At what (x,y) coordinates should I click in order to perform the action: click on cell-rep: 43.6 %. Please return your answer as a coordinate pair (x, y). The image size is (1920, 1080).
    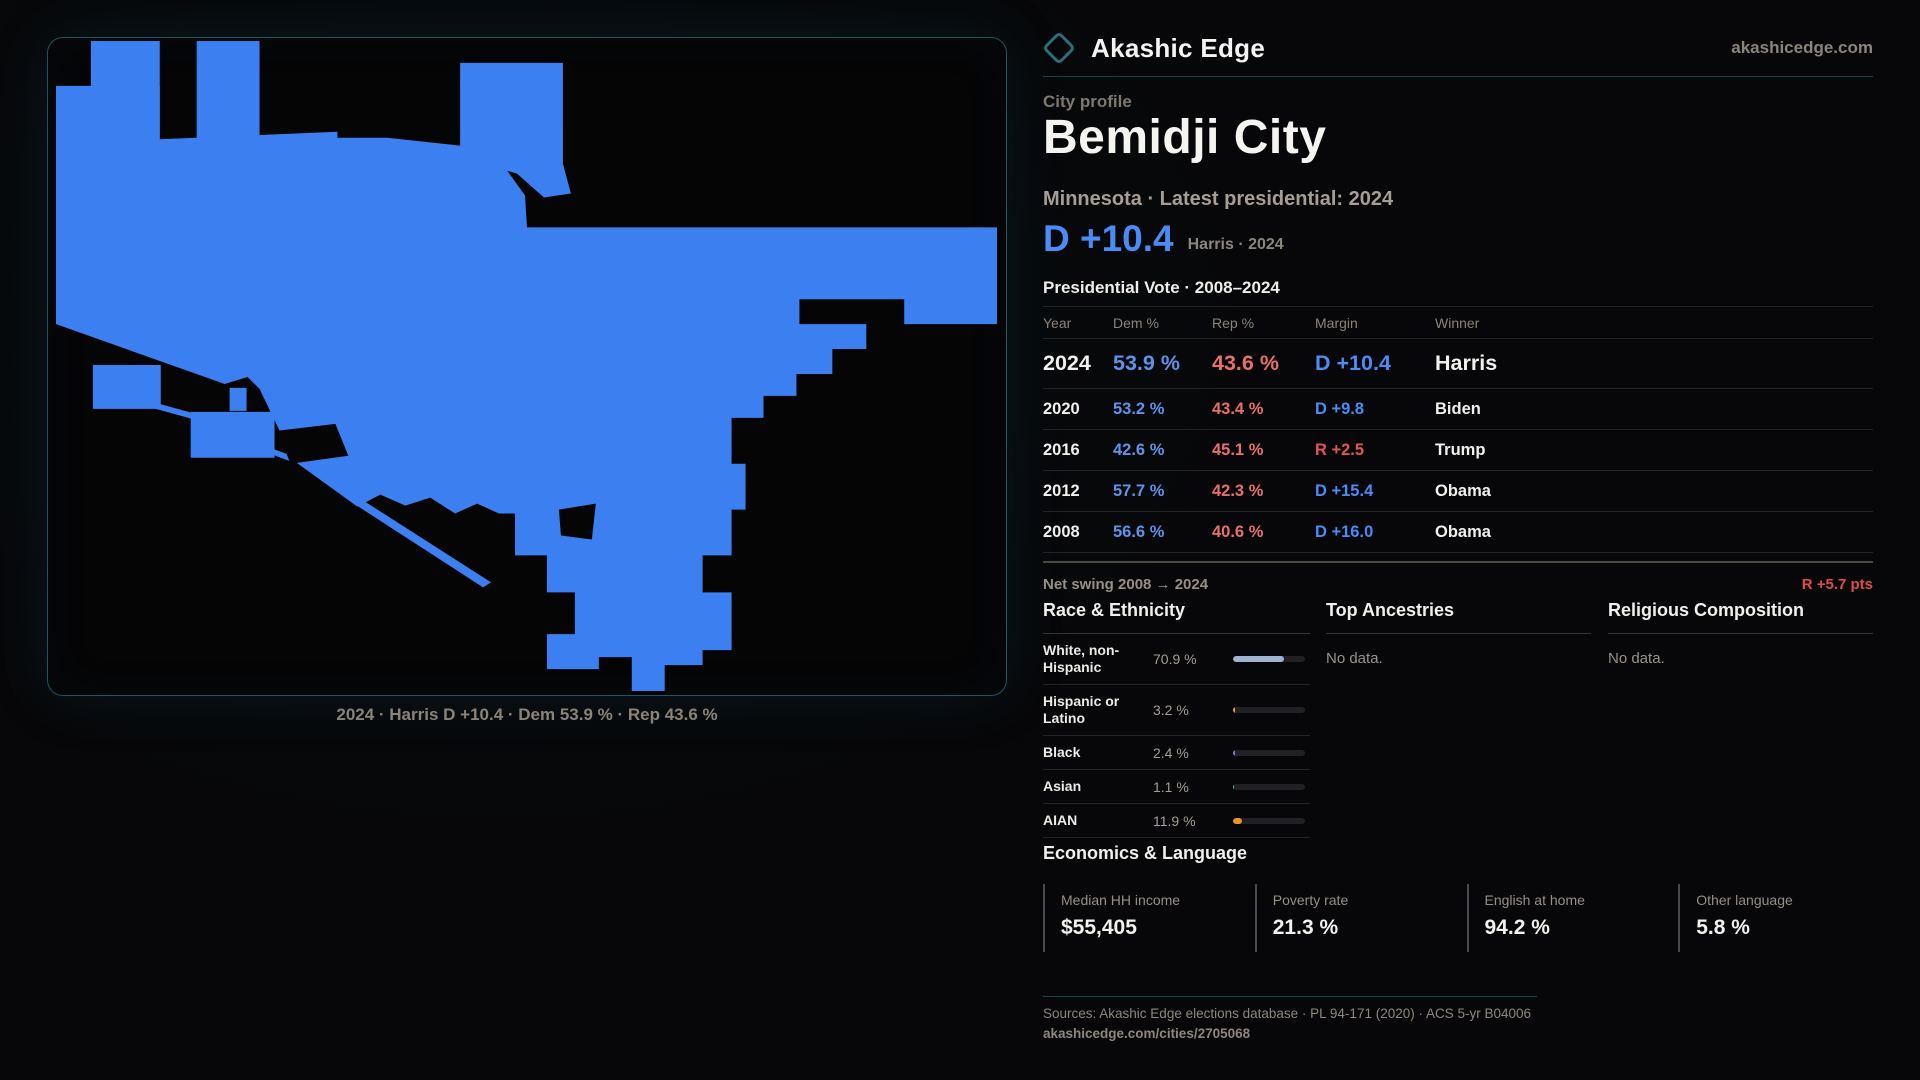
    Looking at the image, I should click on (1245, 363).